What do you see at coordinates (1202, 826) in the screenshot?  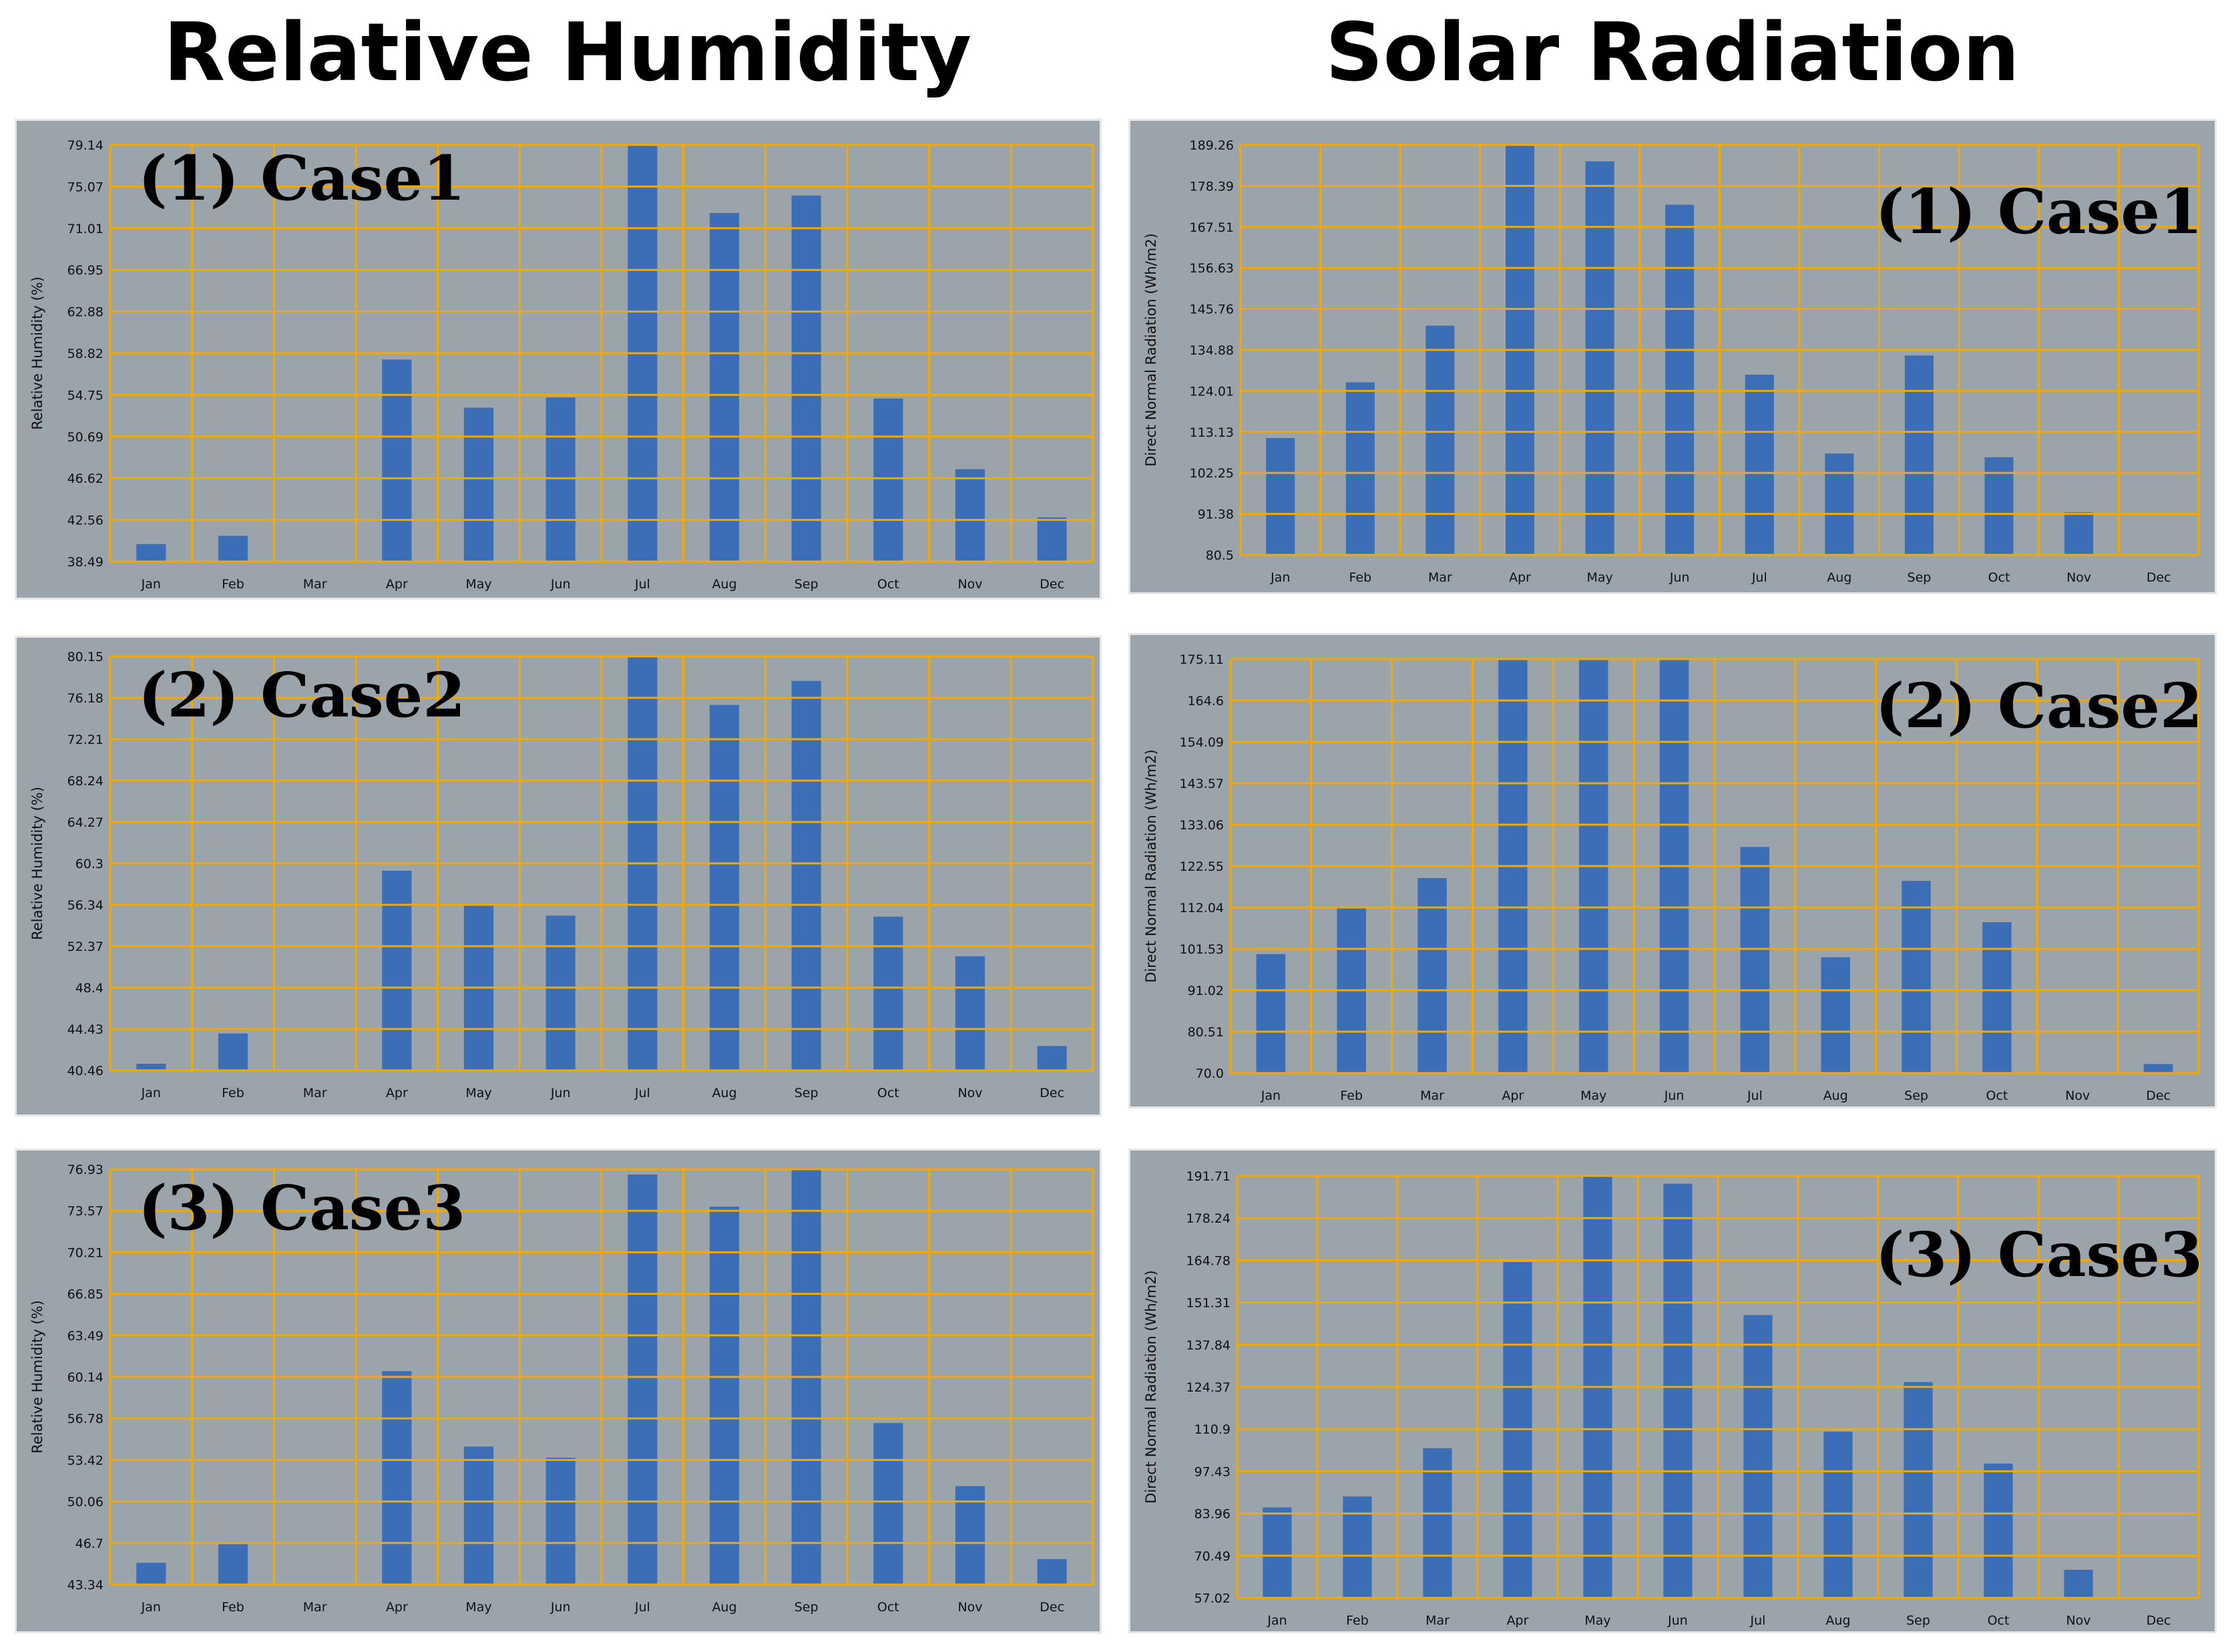 I see `y-tick-label: 133.06` at bounding box center [1202, 826].